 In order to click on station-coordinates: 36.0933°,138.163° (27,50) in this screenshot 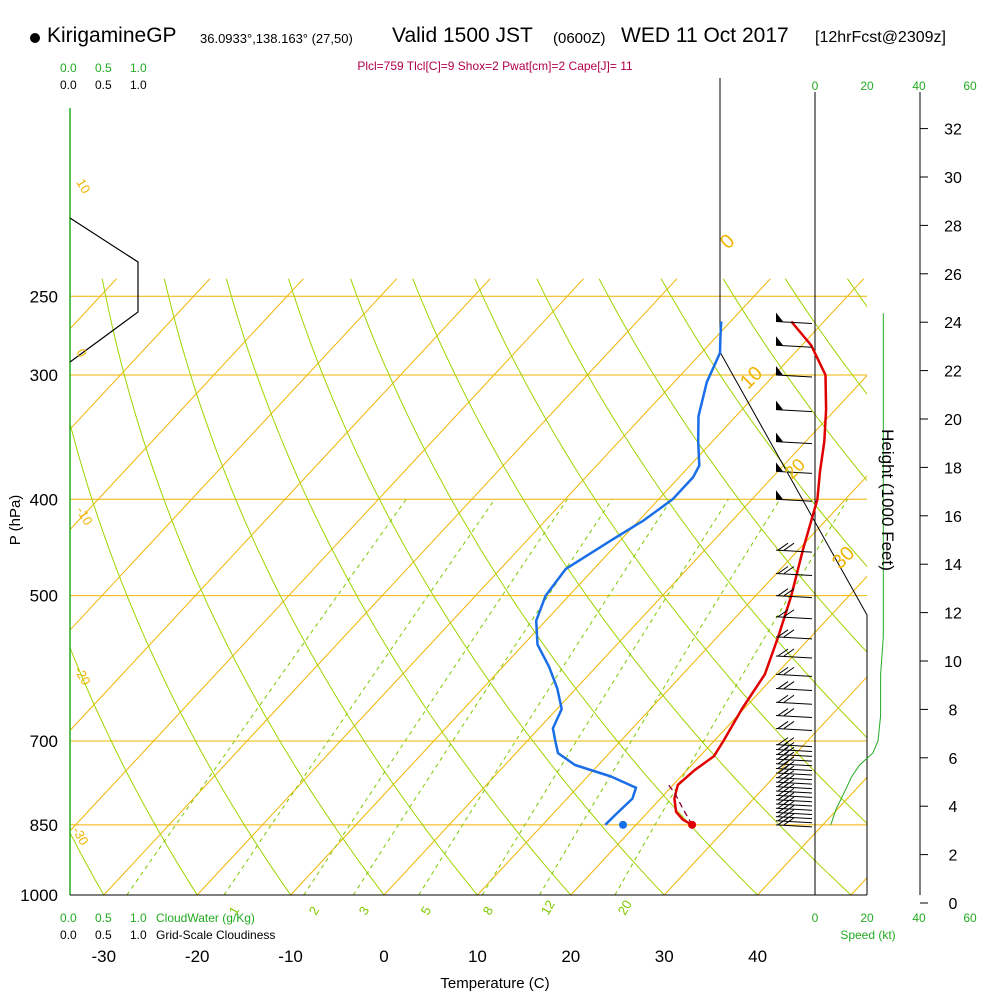, I will do `click(276, 38)`.